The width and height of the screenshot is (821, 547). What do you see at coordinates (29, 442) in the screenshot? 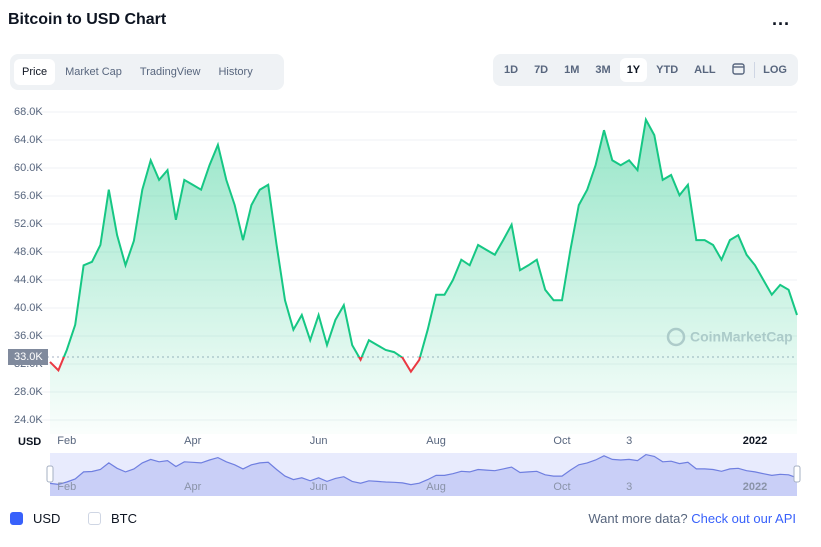
I see `y-unit: USD` at bounding box center [29, 442].